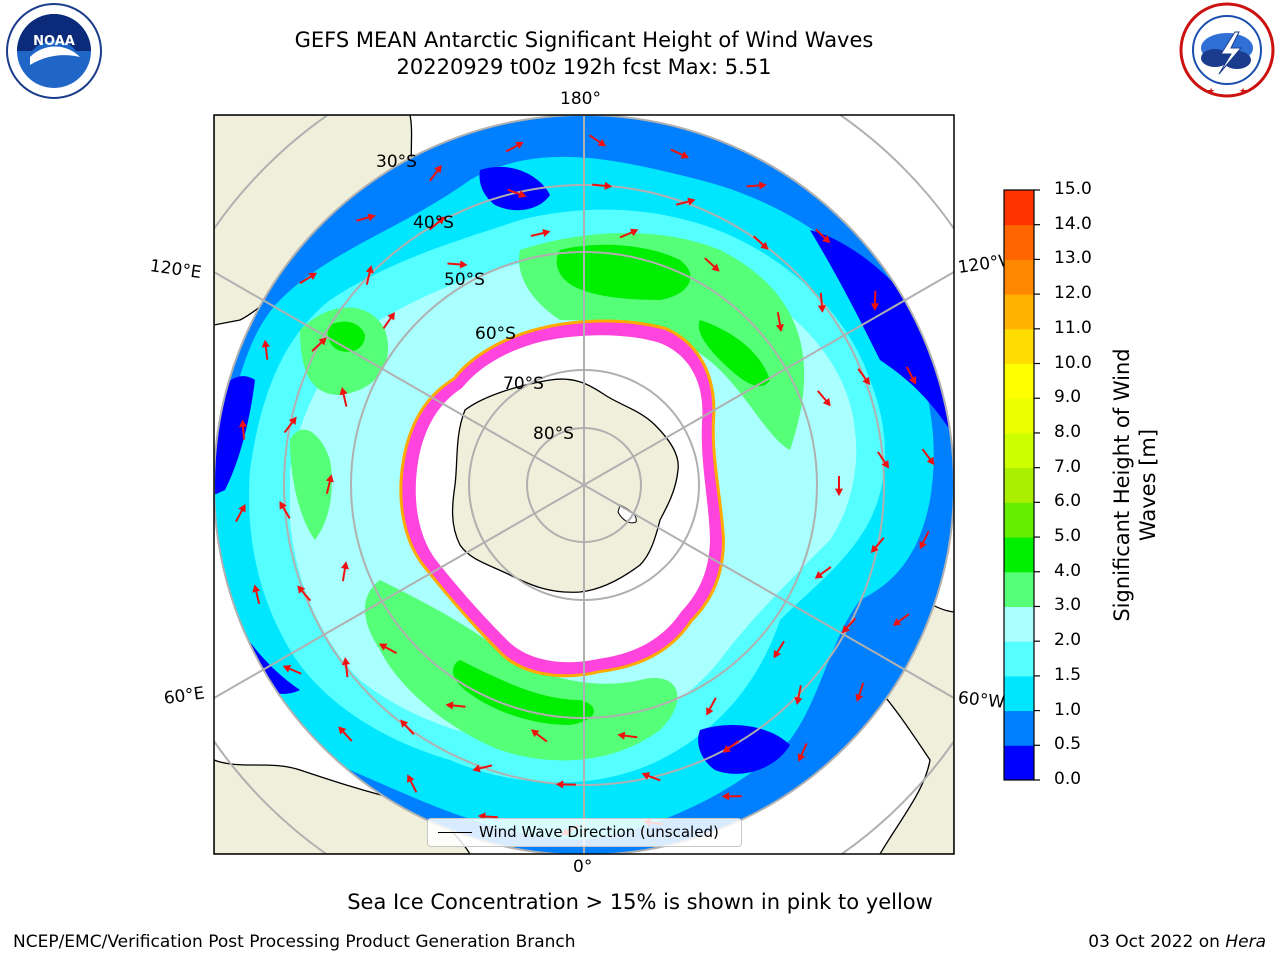  What do you see at coordinates (565, 485) in the screenshot?
I see `antarctica-landmass` at bounding box center [565, 485].